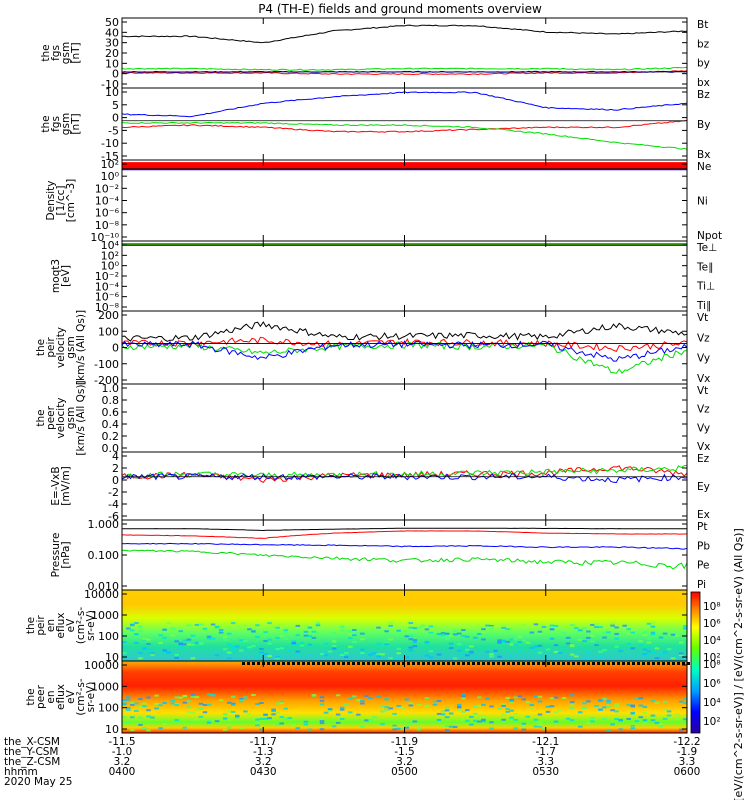 The height and width of the screenshot is (800, 750). Describe the element at coordinates (113, 130) in the screenshot. I see `ytick-label: -5` at that location.